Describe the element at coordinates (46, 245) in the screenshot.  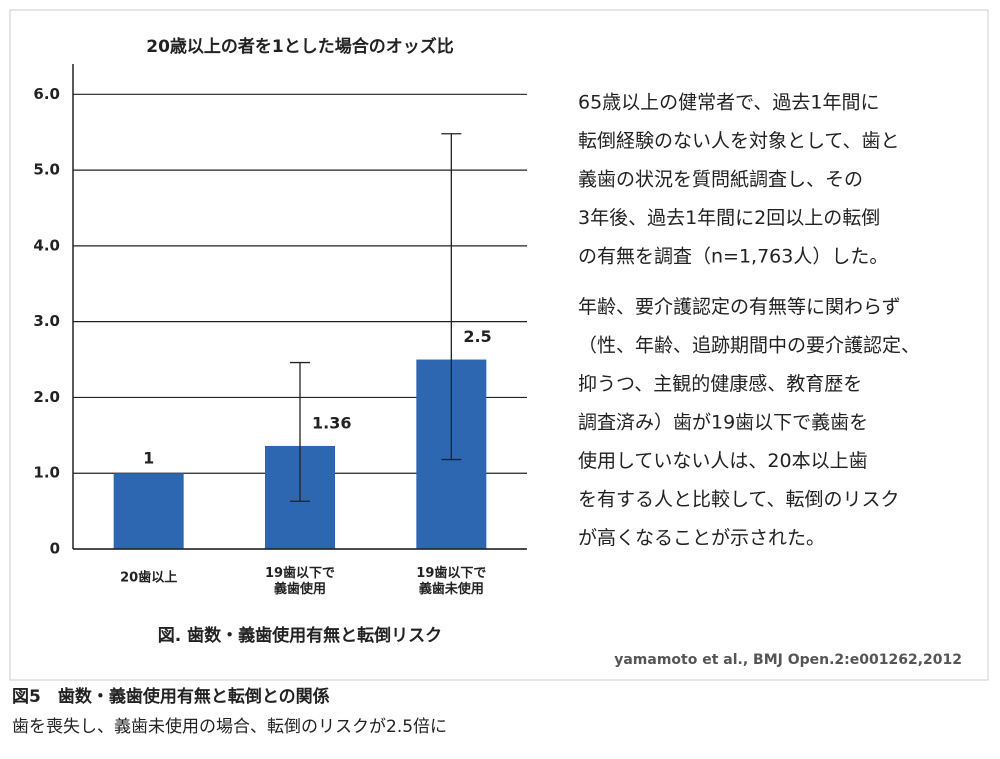
I see `y-tick-label: 4.0` at that location.